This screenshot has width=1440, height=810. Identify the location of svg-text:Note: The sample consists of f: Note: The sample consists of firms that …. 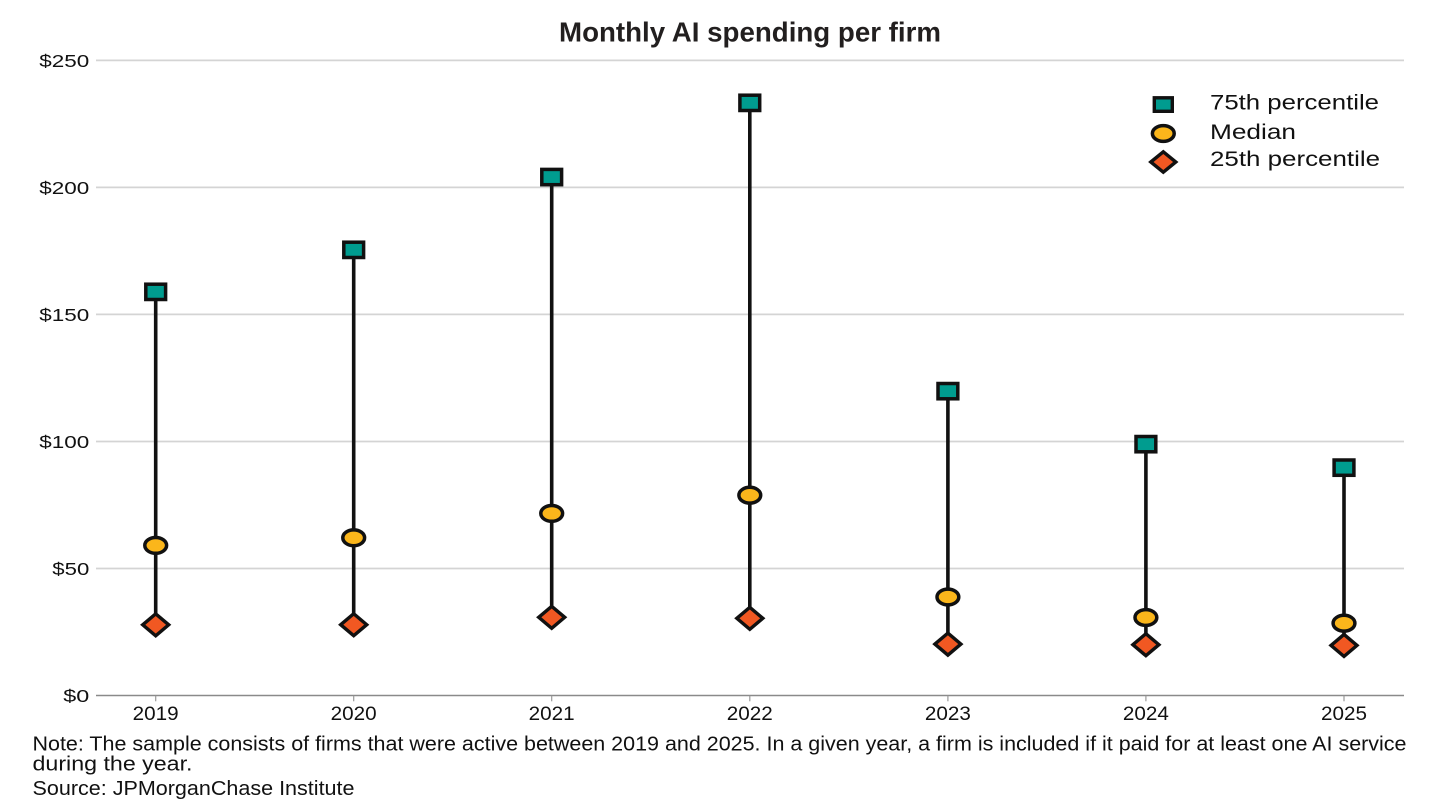
(720, 745).